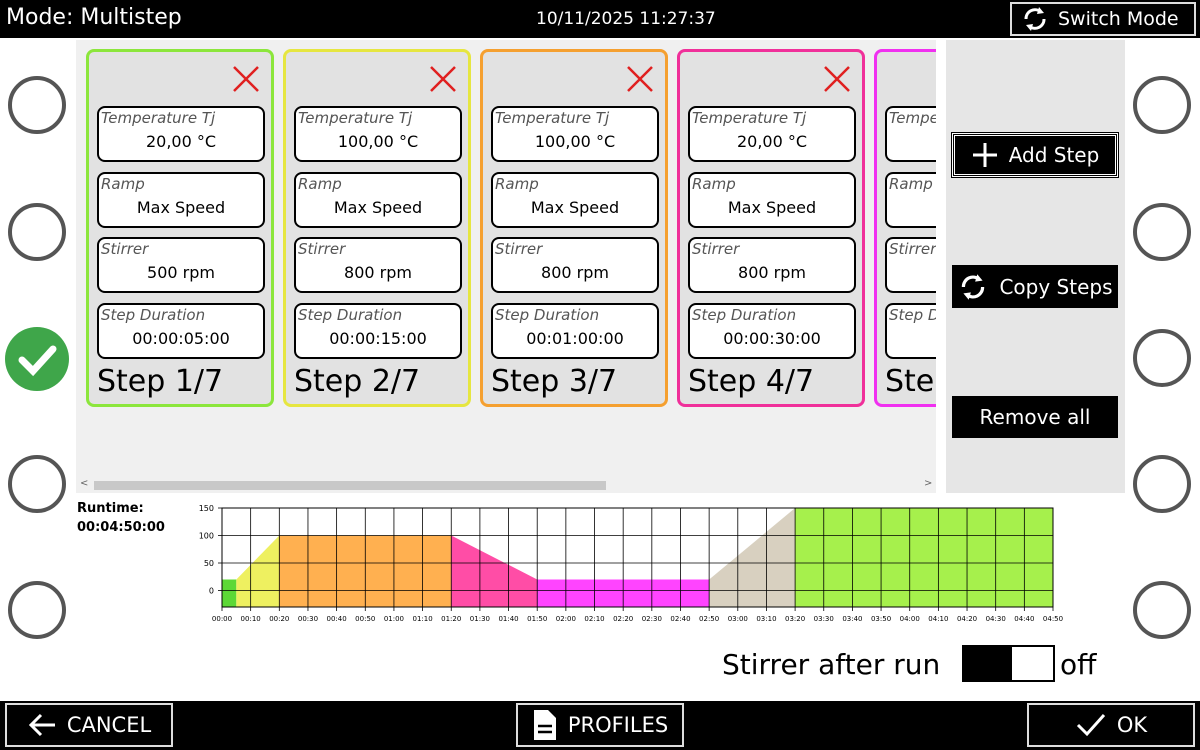 The height and width of the screenshot is (750, 1200). I want to click on plus-icon, so click(984, 155).